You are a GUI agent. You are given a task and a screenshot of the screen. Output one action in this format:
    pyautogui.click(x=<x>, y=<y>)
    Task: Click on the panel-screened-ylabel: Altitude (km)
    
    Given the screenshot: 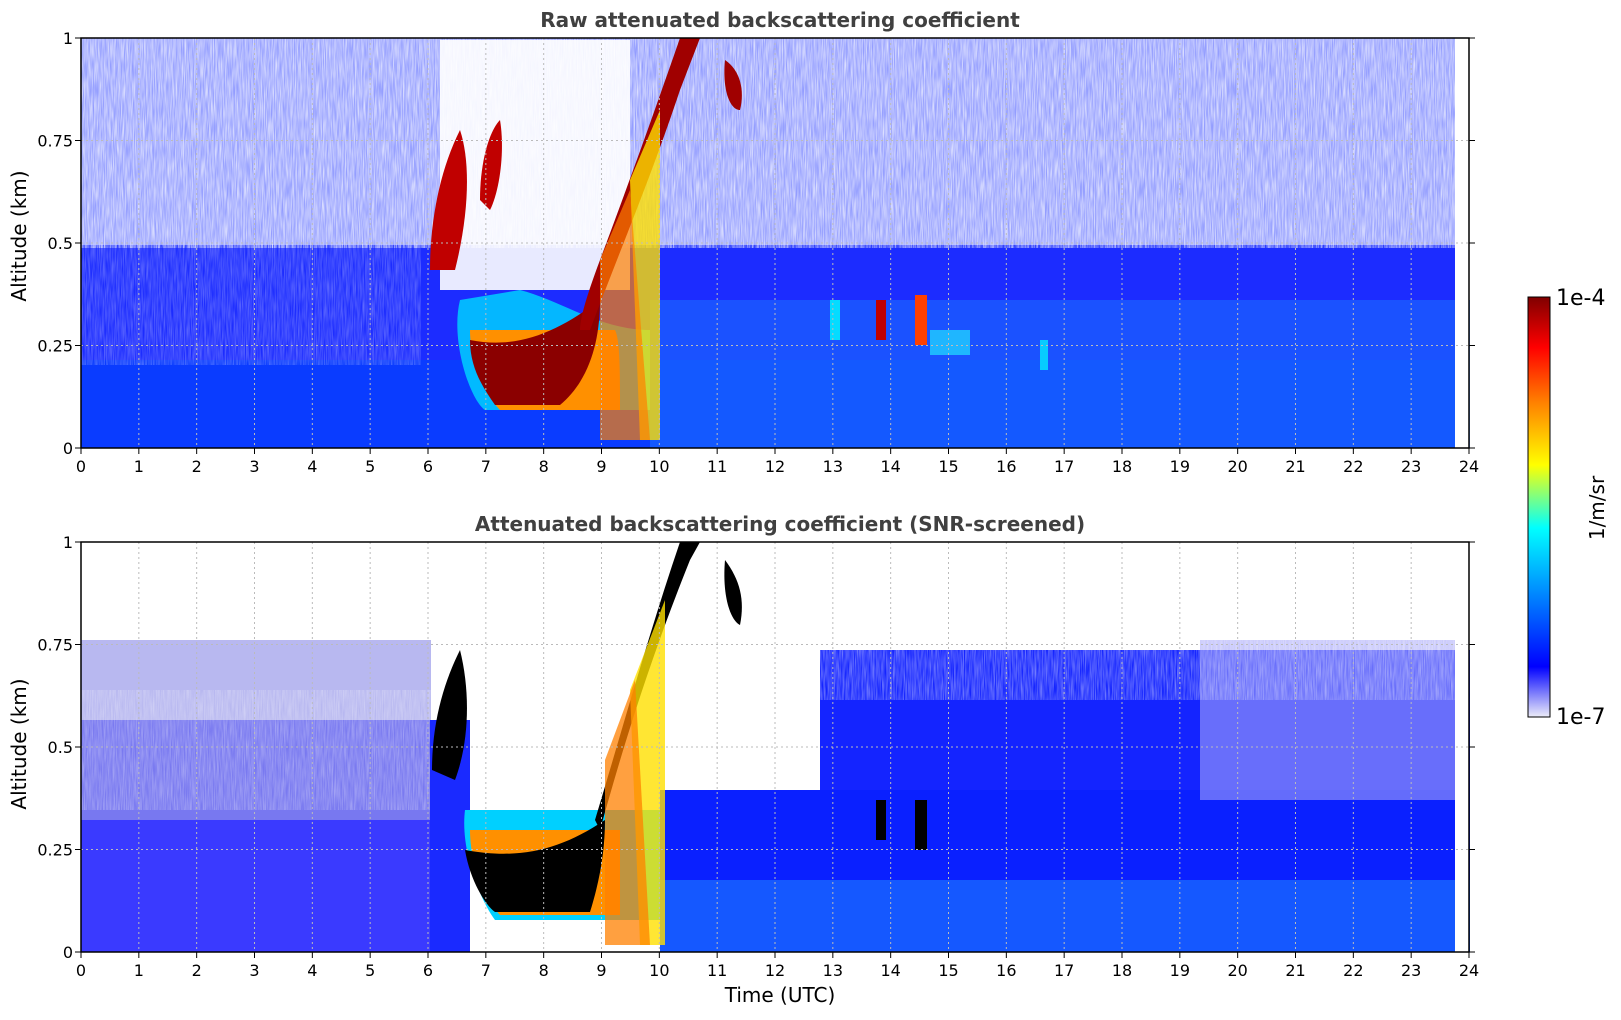 What is the action you would take?
    pyautogui.click(x=19, y=743)
    